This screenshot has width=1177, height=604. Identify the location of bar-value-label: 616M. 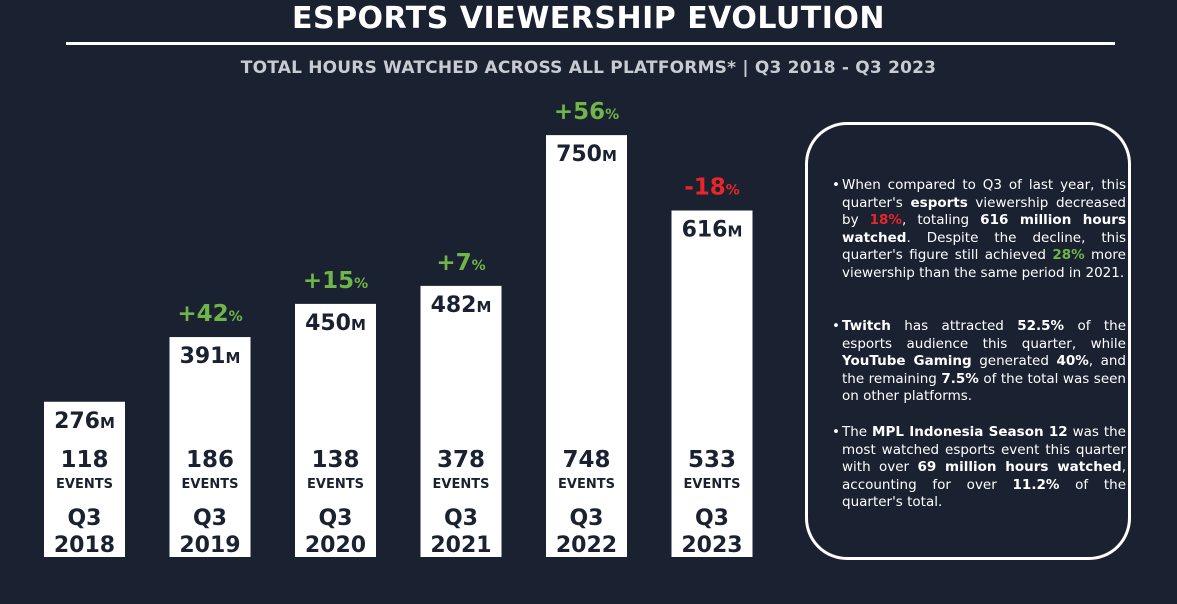
(712, 230).